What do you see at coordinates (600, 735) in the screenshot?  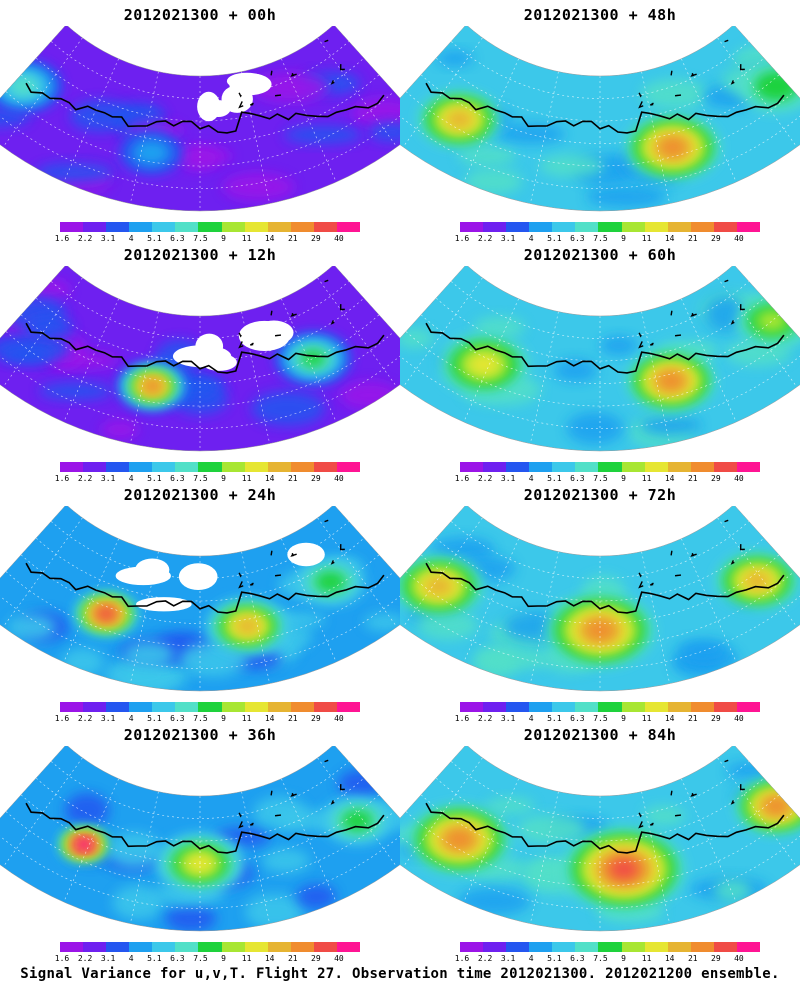 I see `panel-title: 2012021300 + 84h` at bounding box center [600, 735].